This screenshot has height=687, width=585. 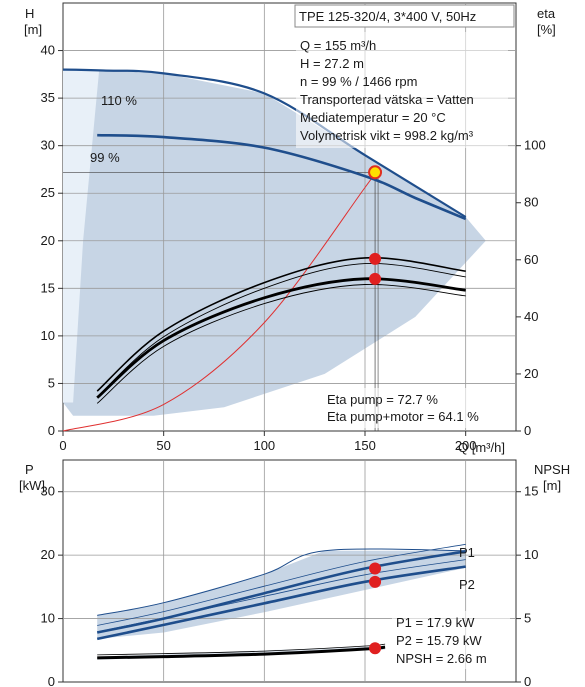 What do you see at coordinates (467, 584) in the screenshot?
I see `curve-label-p2: P2` at bounding box center [467, 584].